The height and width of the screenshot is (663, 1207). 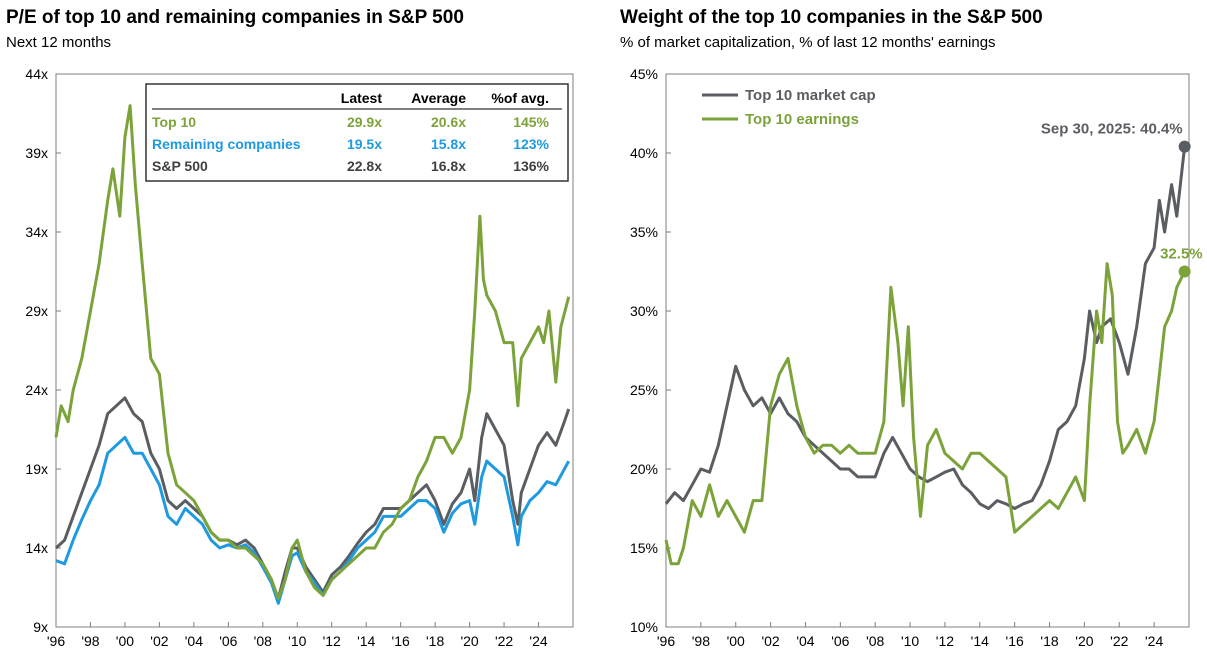 What do you see at coordinates (736, 641) in the screenshot?
I see `weight-x-tick-label: '00` at bounding box center [736, 641].